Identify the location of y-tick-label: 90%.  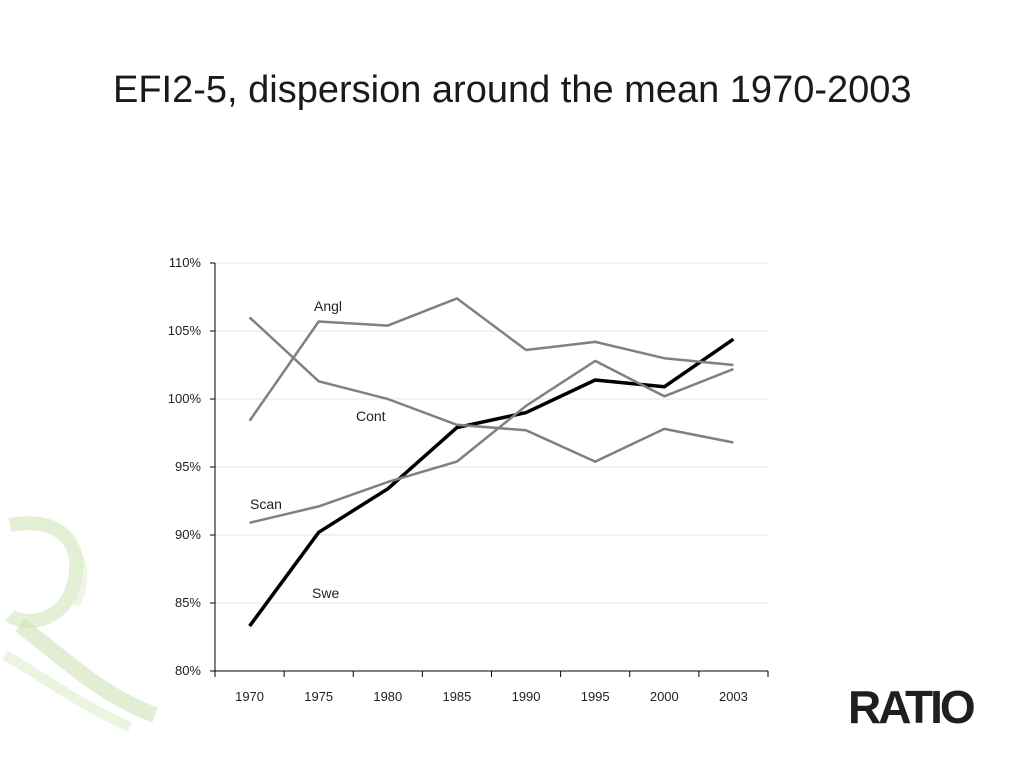
(188, 534).